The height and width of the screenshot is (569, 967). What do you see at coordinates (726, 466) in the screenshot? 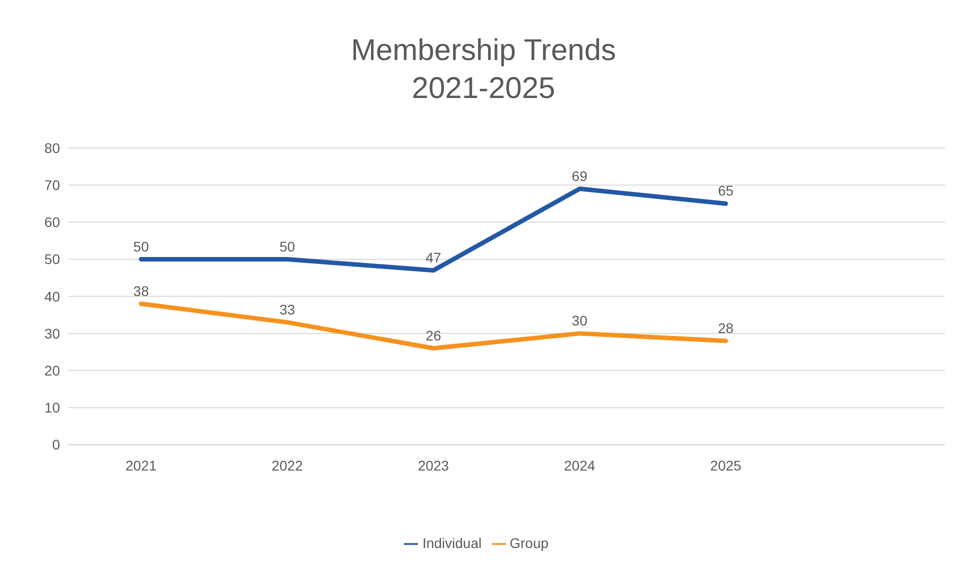
I see `x-tick-label: 2025` at bounding box center [726, 466].